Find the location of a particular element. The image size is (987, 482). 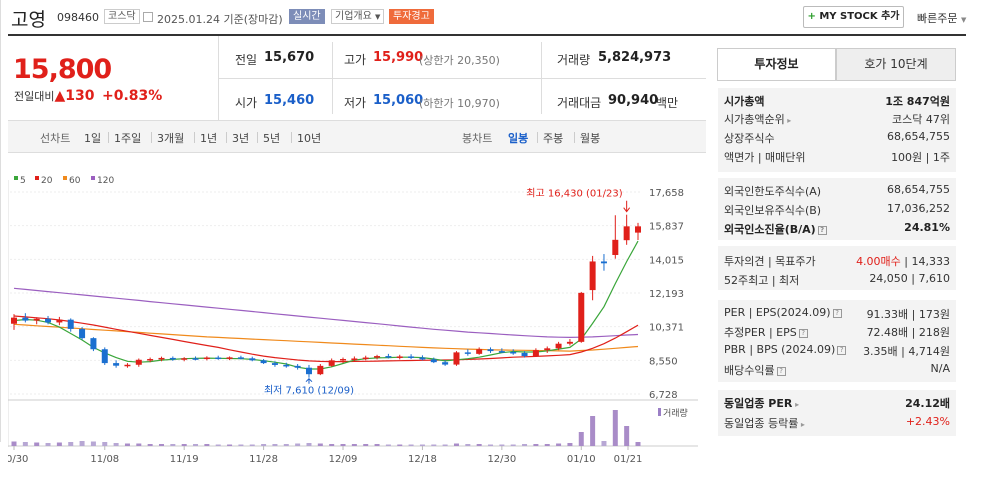

legend-label-120: 120 is located at coordinates (105, 181).